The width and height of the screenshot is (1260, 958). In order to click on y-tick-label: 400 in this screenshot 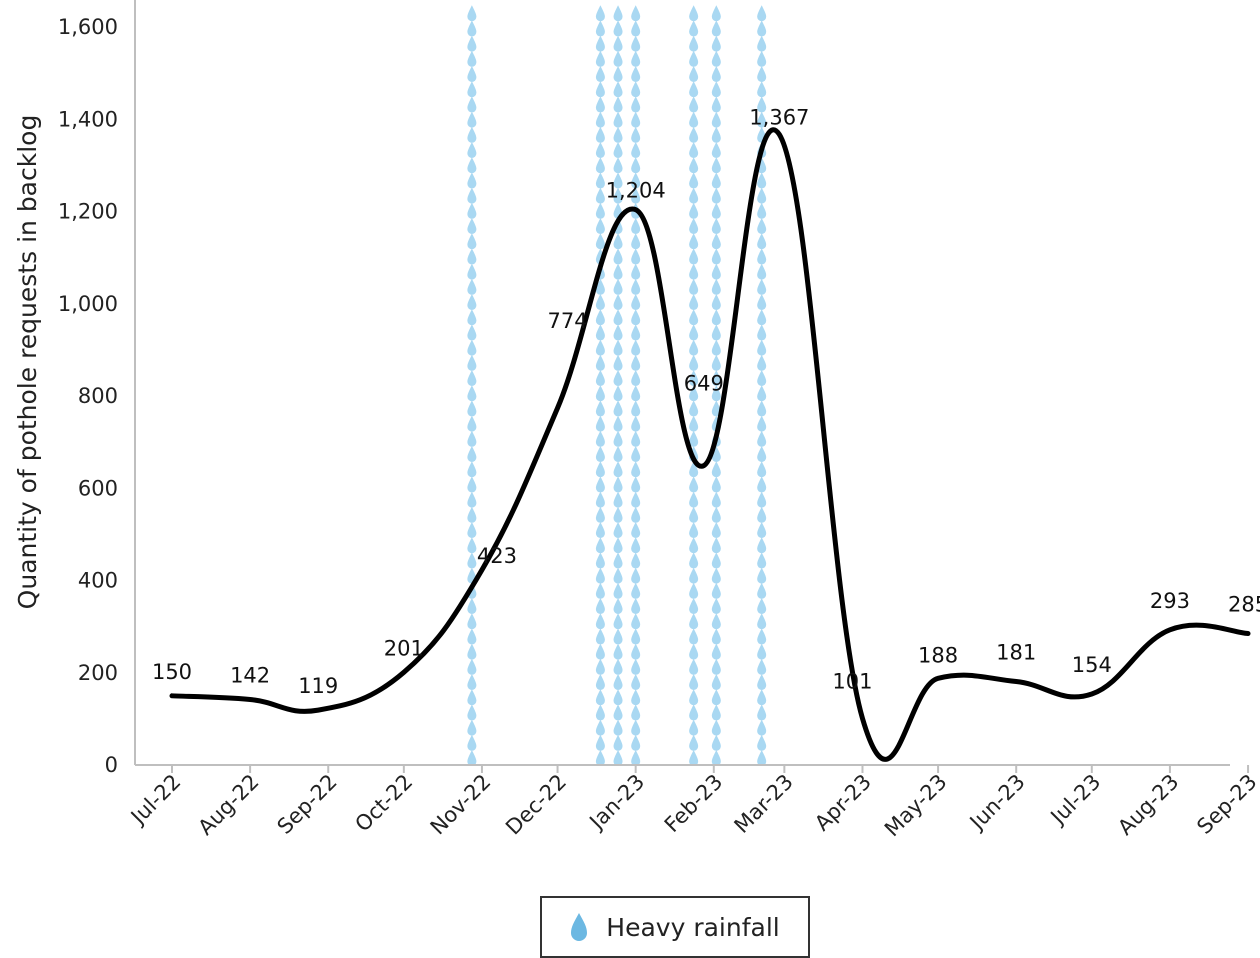, I will do `click(98, 581)`.